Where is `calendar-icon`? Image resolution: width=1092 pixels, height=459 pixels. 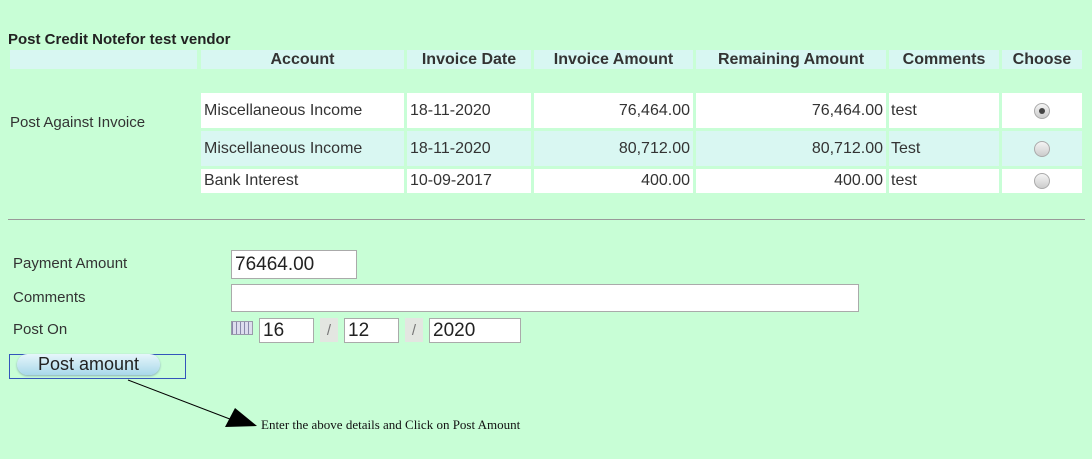 calendar-icon is located at coordinates (242, 328).